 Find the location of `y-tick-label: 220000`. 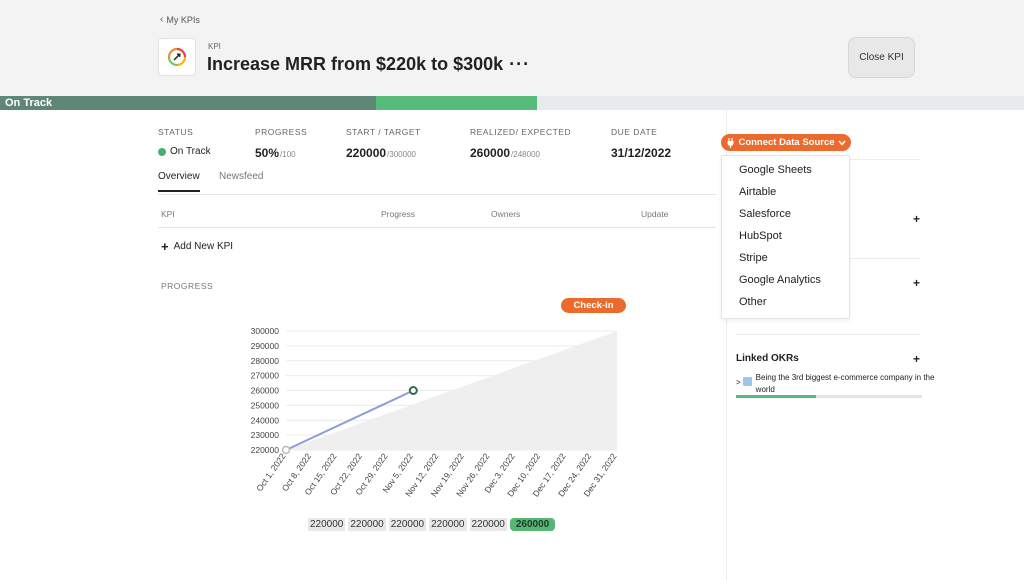

y-tick-label: 220000 is located at coordinates (265, 450).